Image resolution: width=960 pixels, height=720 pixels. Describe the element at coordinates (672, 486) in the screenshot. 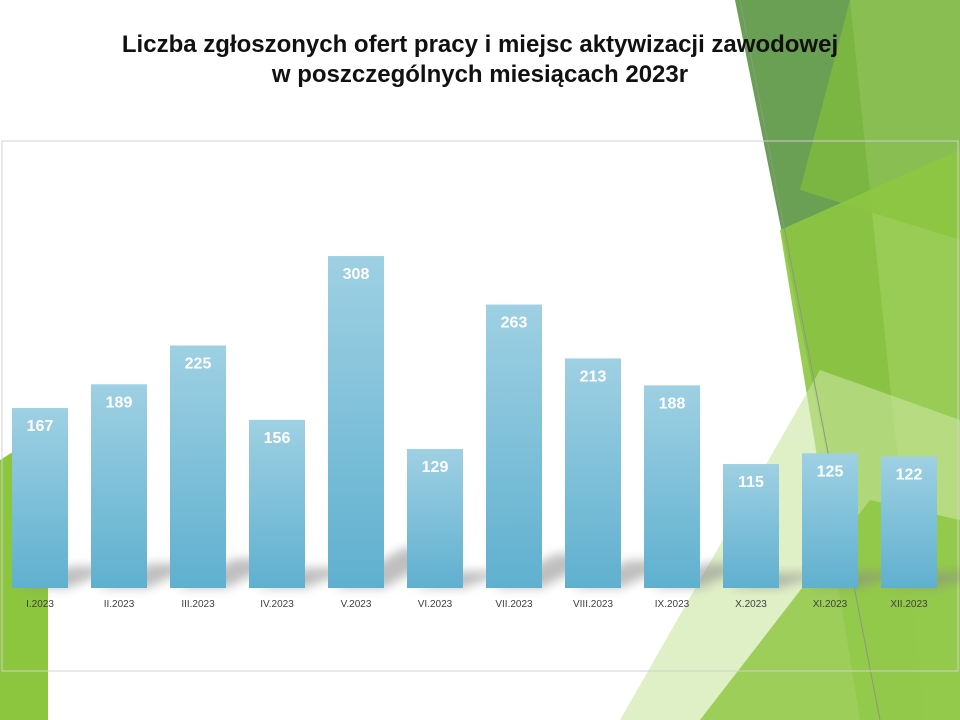

I see `bar-IX.2023` at that location.